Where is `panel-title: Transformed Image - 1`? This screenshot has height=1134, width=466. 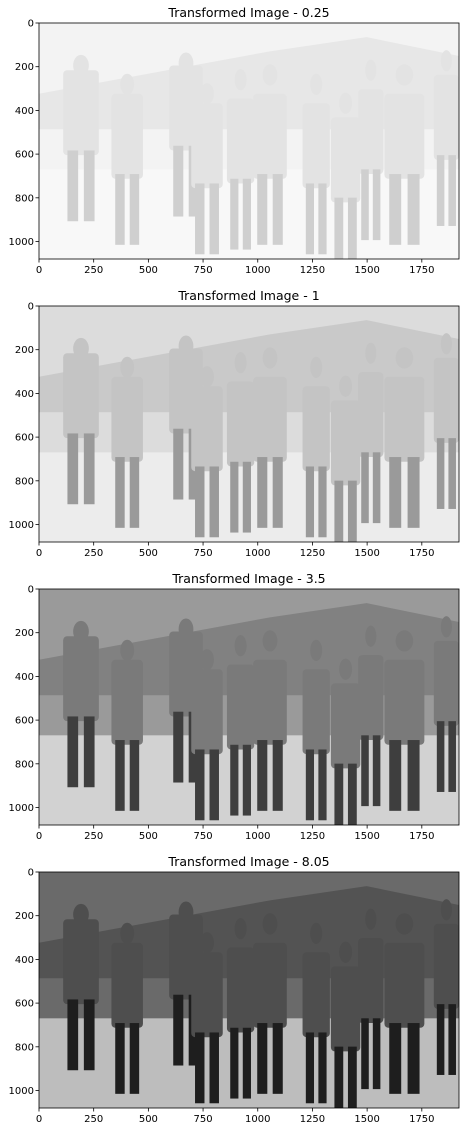 panel-title: Transformed Image - 1 is located at coordinates (248, 295).